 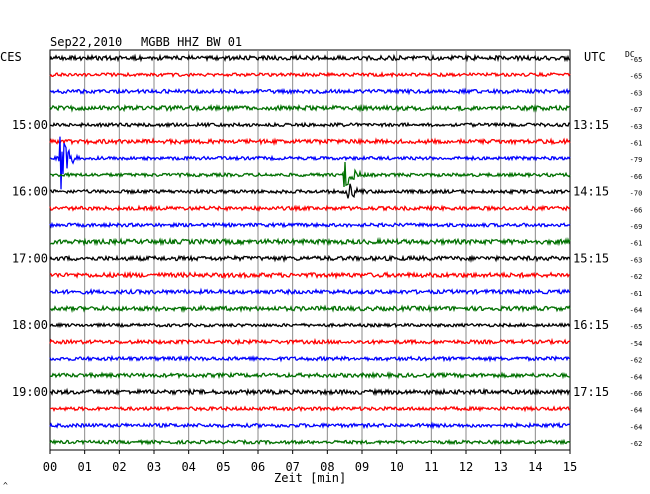 What do you see at coordinates (396, 467) in the screenshot?
I see `x-tick-label: 10` at bounding box center [396, 467].